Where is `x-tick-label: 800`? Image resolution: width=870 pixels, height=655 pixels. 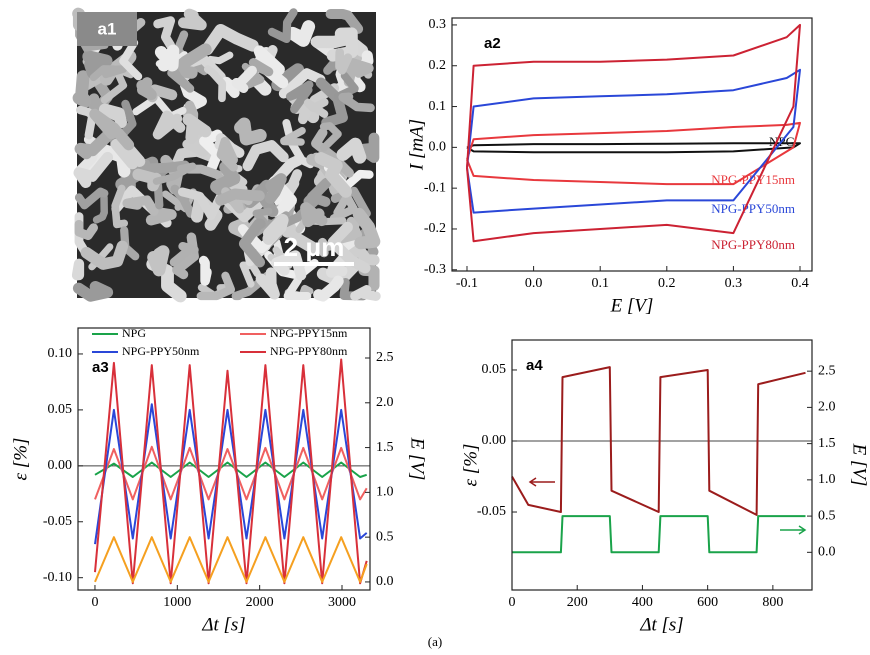
x-tick-label: 800 is located at coordinates (772, 602).